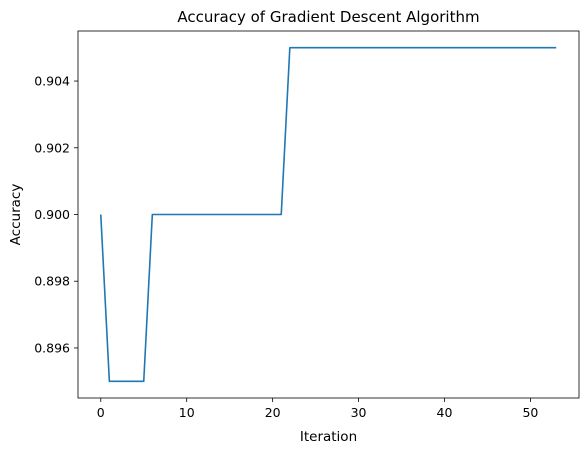 This screenshot has width=585, height=453. Describe the element at coordinates (52, 214) in the screenshot. I see `y-tick-label: 0.900` at that location.